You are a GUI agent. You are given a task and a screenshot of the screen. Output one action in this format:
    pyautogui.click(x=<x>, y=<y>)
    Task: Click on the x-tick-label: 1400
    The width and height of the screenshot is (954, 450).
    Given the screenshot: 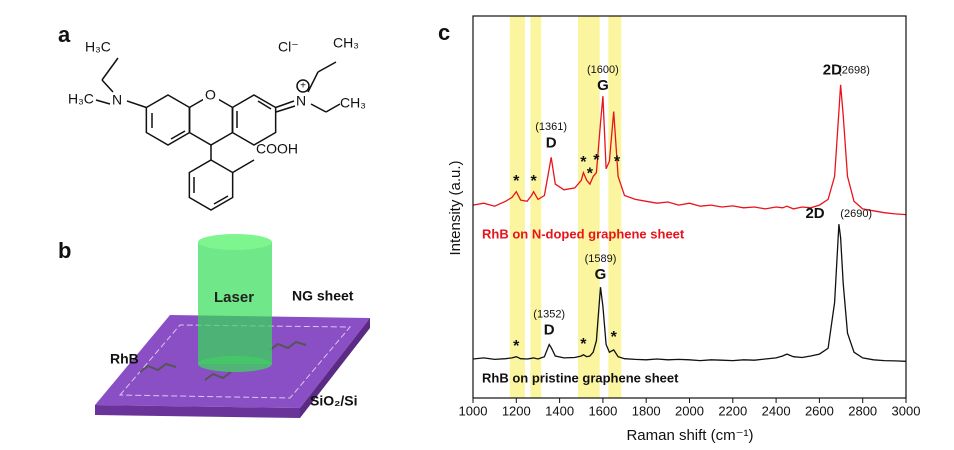 What is the action you would take?
    pyautogui.click(x=559, y=410)
    